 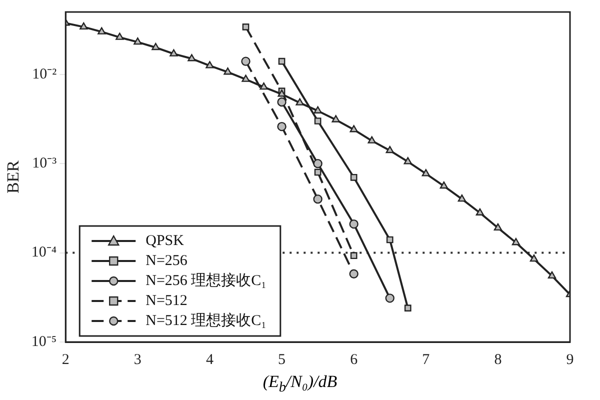 I want to click on x-tick-label: 6, so click(x=354, y=360).